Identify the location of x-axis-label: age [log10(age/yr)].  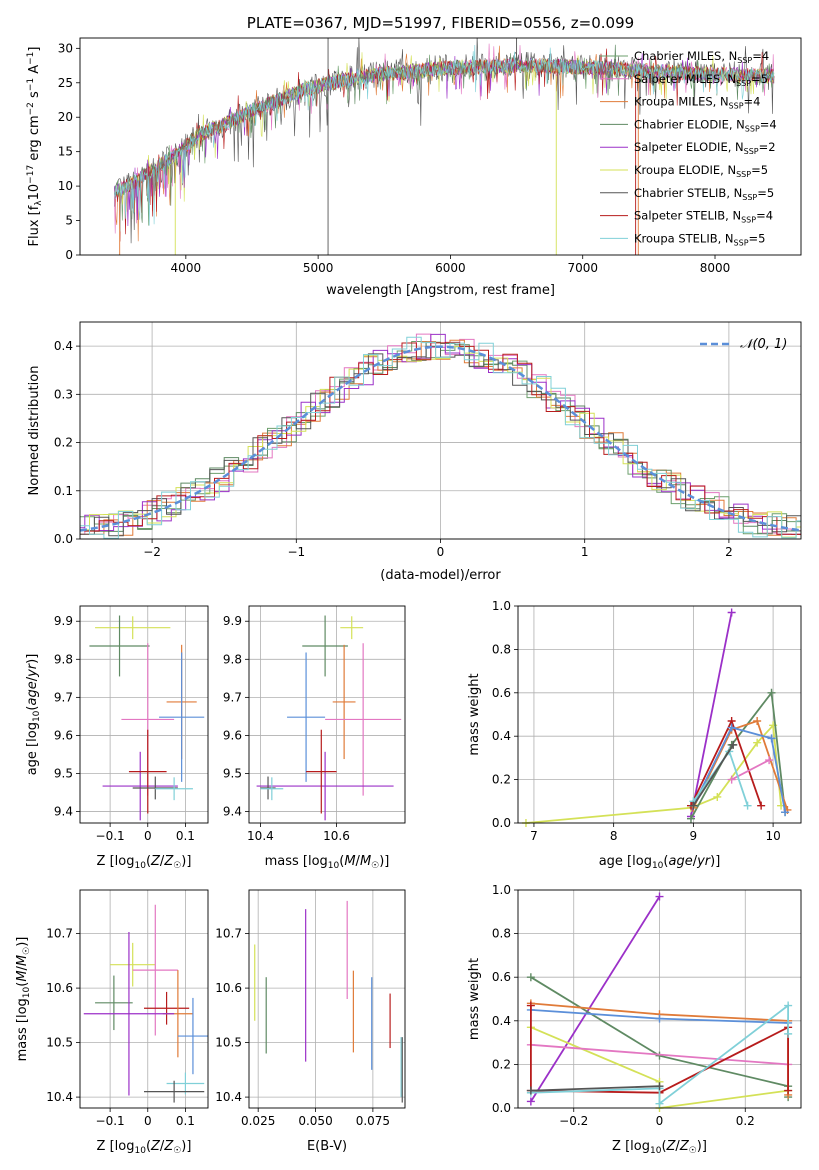
(660, 862).